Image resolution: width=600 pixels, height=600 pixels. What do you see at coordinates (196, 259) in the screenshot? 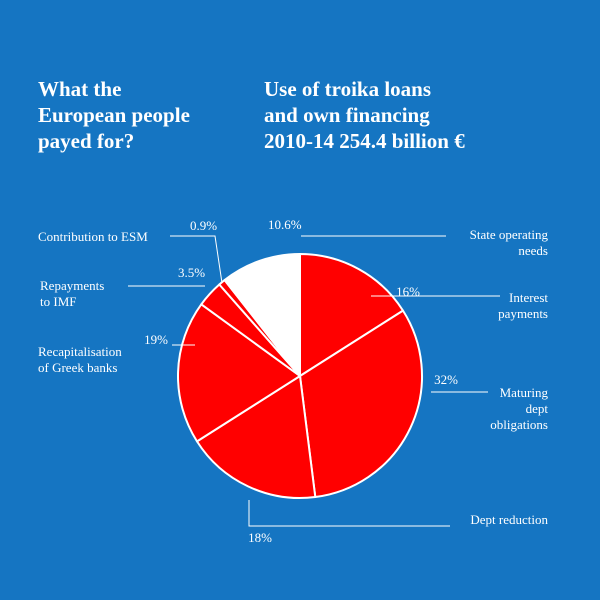
I see `leader-line-contribution-to-esm` at bounding box center [196, 259].